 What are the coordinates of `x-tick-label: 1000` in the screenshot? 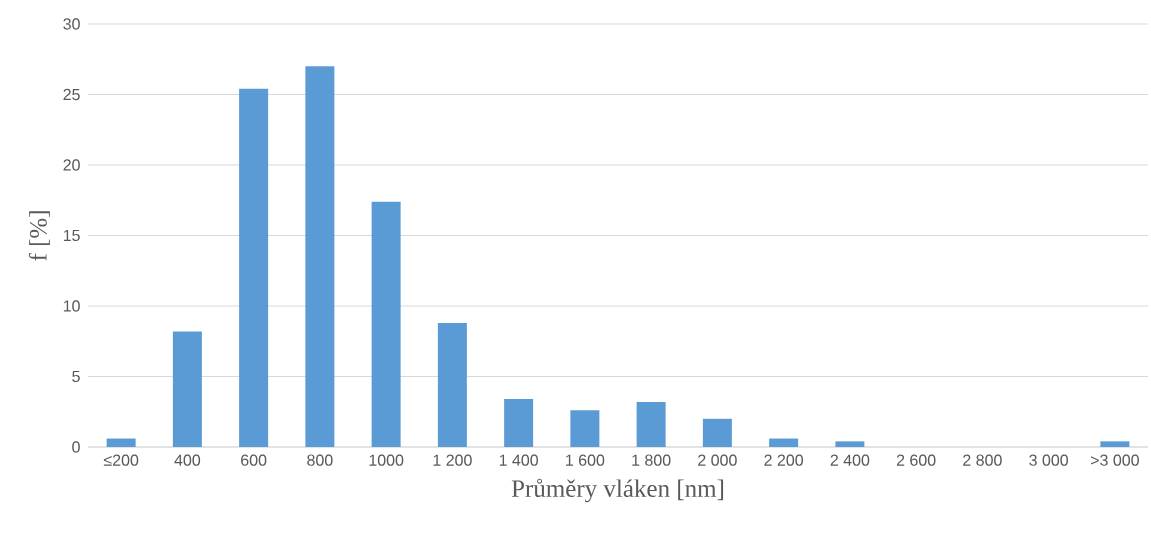 It's located at (386, 460).